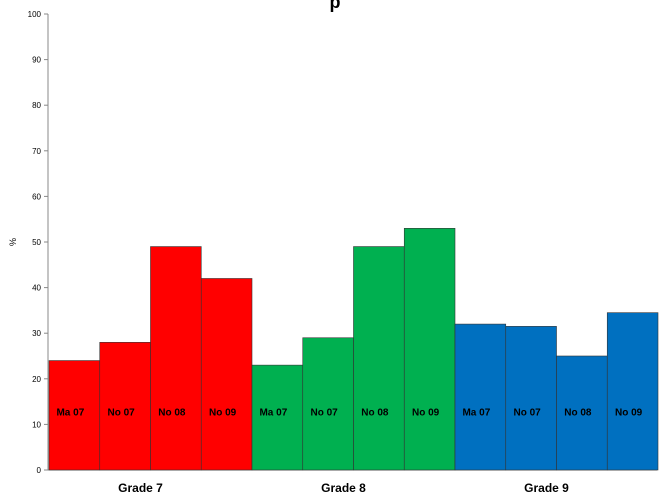  Describe the element at coordinates (36, 60) in the screenshot. I see `y-tick-label: 90` at that location.